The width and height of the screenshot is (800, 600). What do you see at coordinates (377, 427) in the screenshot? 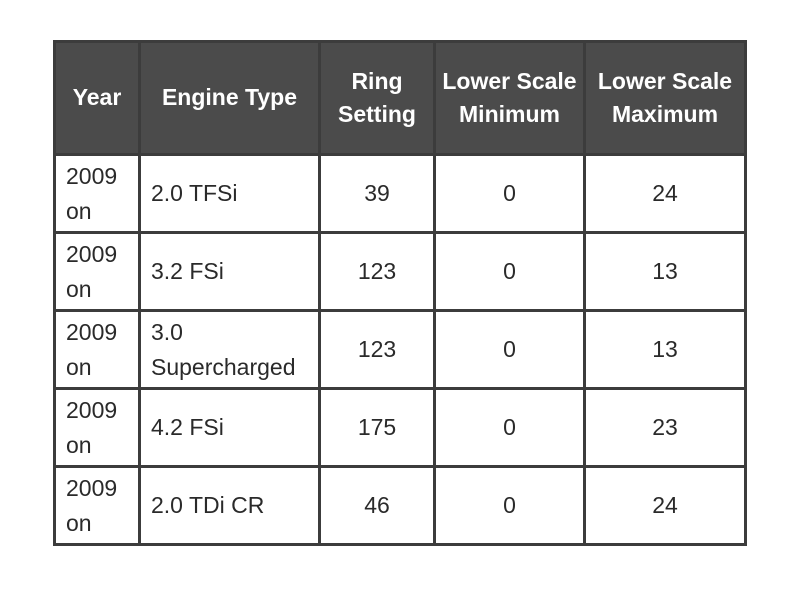
I see `table-cell: 175` at bounding box center [377, 427].